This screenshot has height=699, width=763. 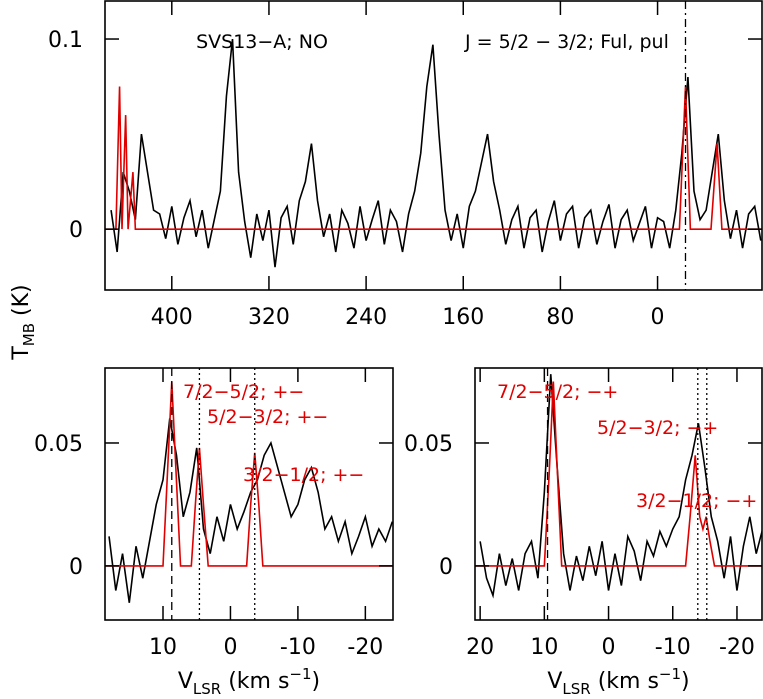 What do you see at coordinates (65, 40) in the screenshot?
I see `y-tick-label: 0.1` at bounding box center [65, 40].